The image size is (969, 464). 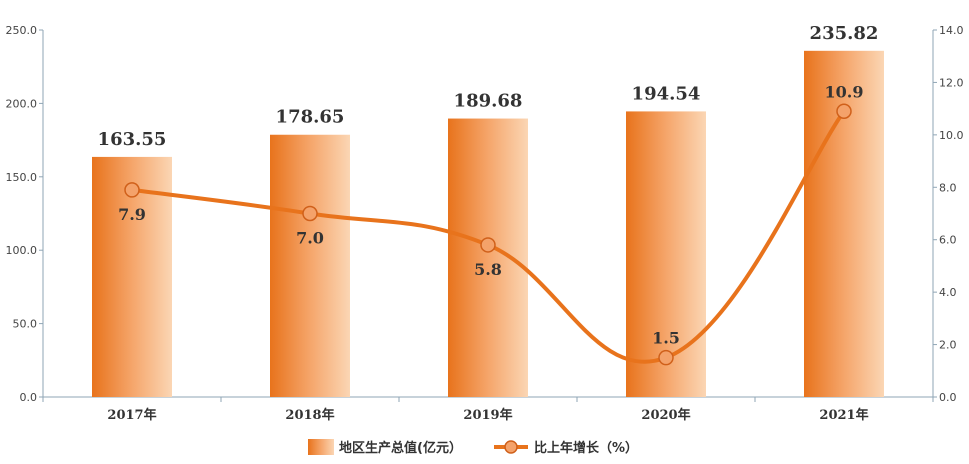 What do you see at coordinates (511, 447) in the screenshot?
I see `legend-marker-swatch` at bounding box center [511, 447].